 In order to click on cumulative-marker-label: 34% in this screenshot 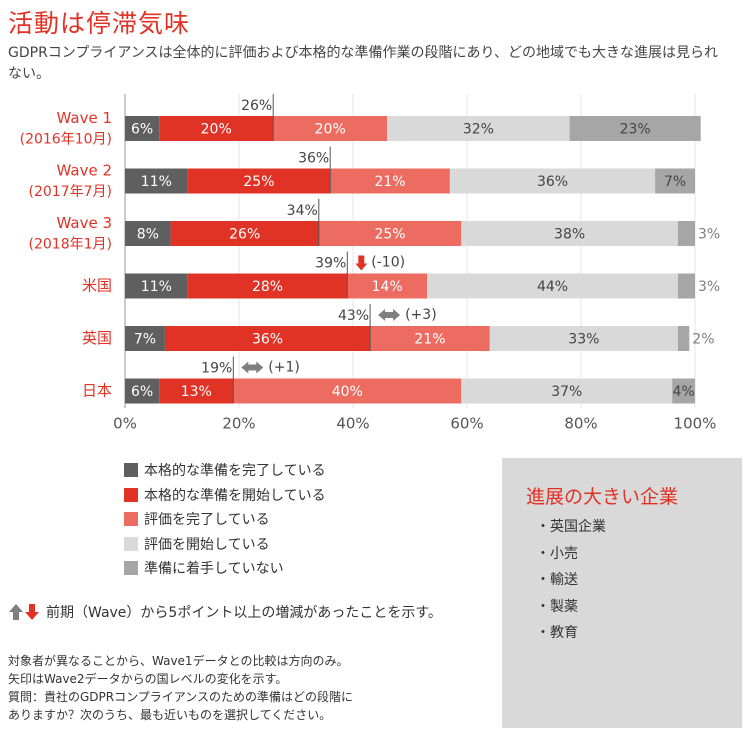, I will do `click(302, 211)`.